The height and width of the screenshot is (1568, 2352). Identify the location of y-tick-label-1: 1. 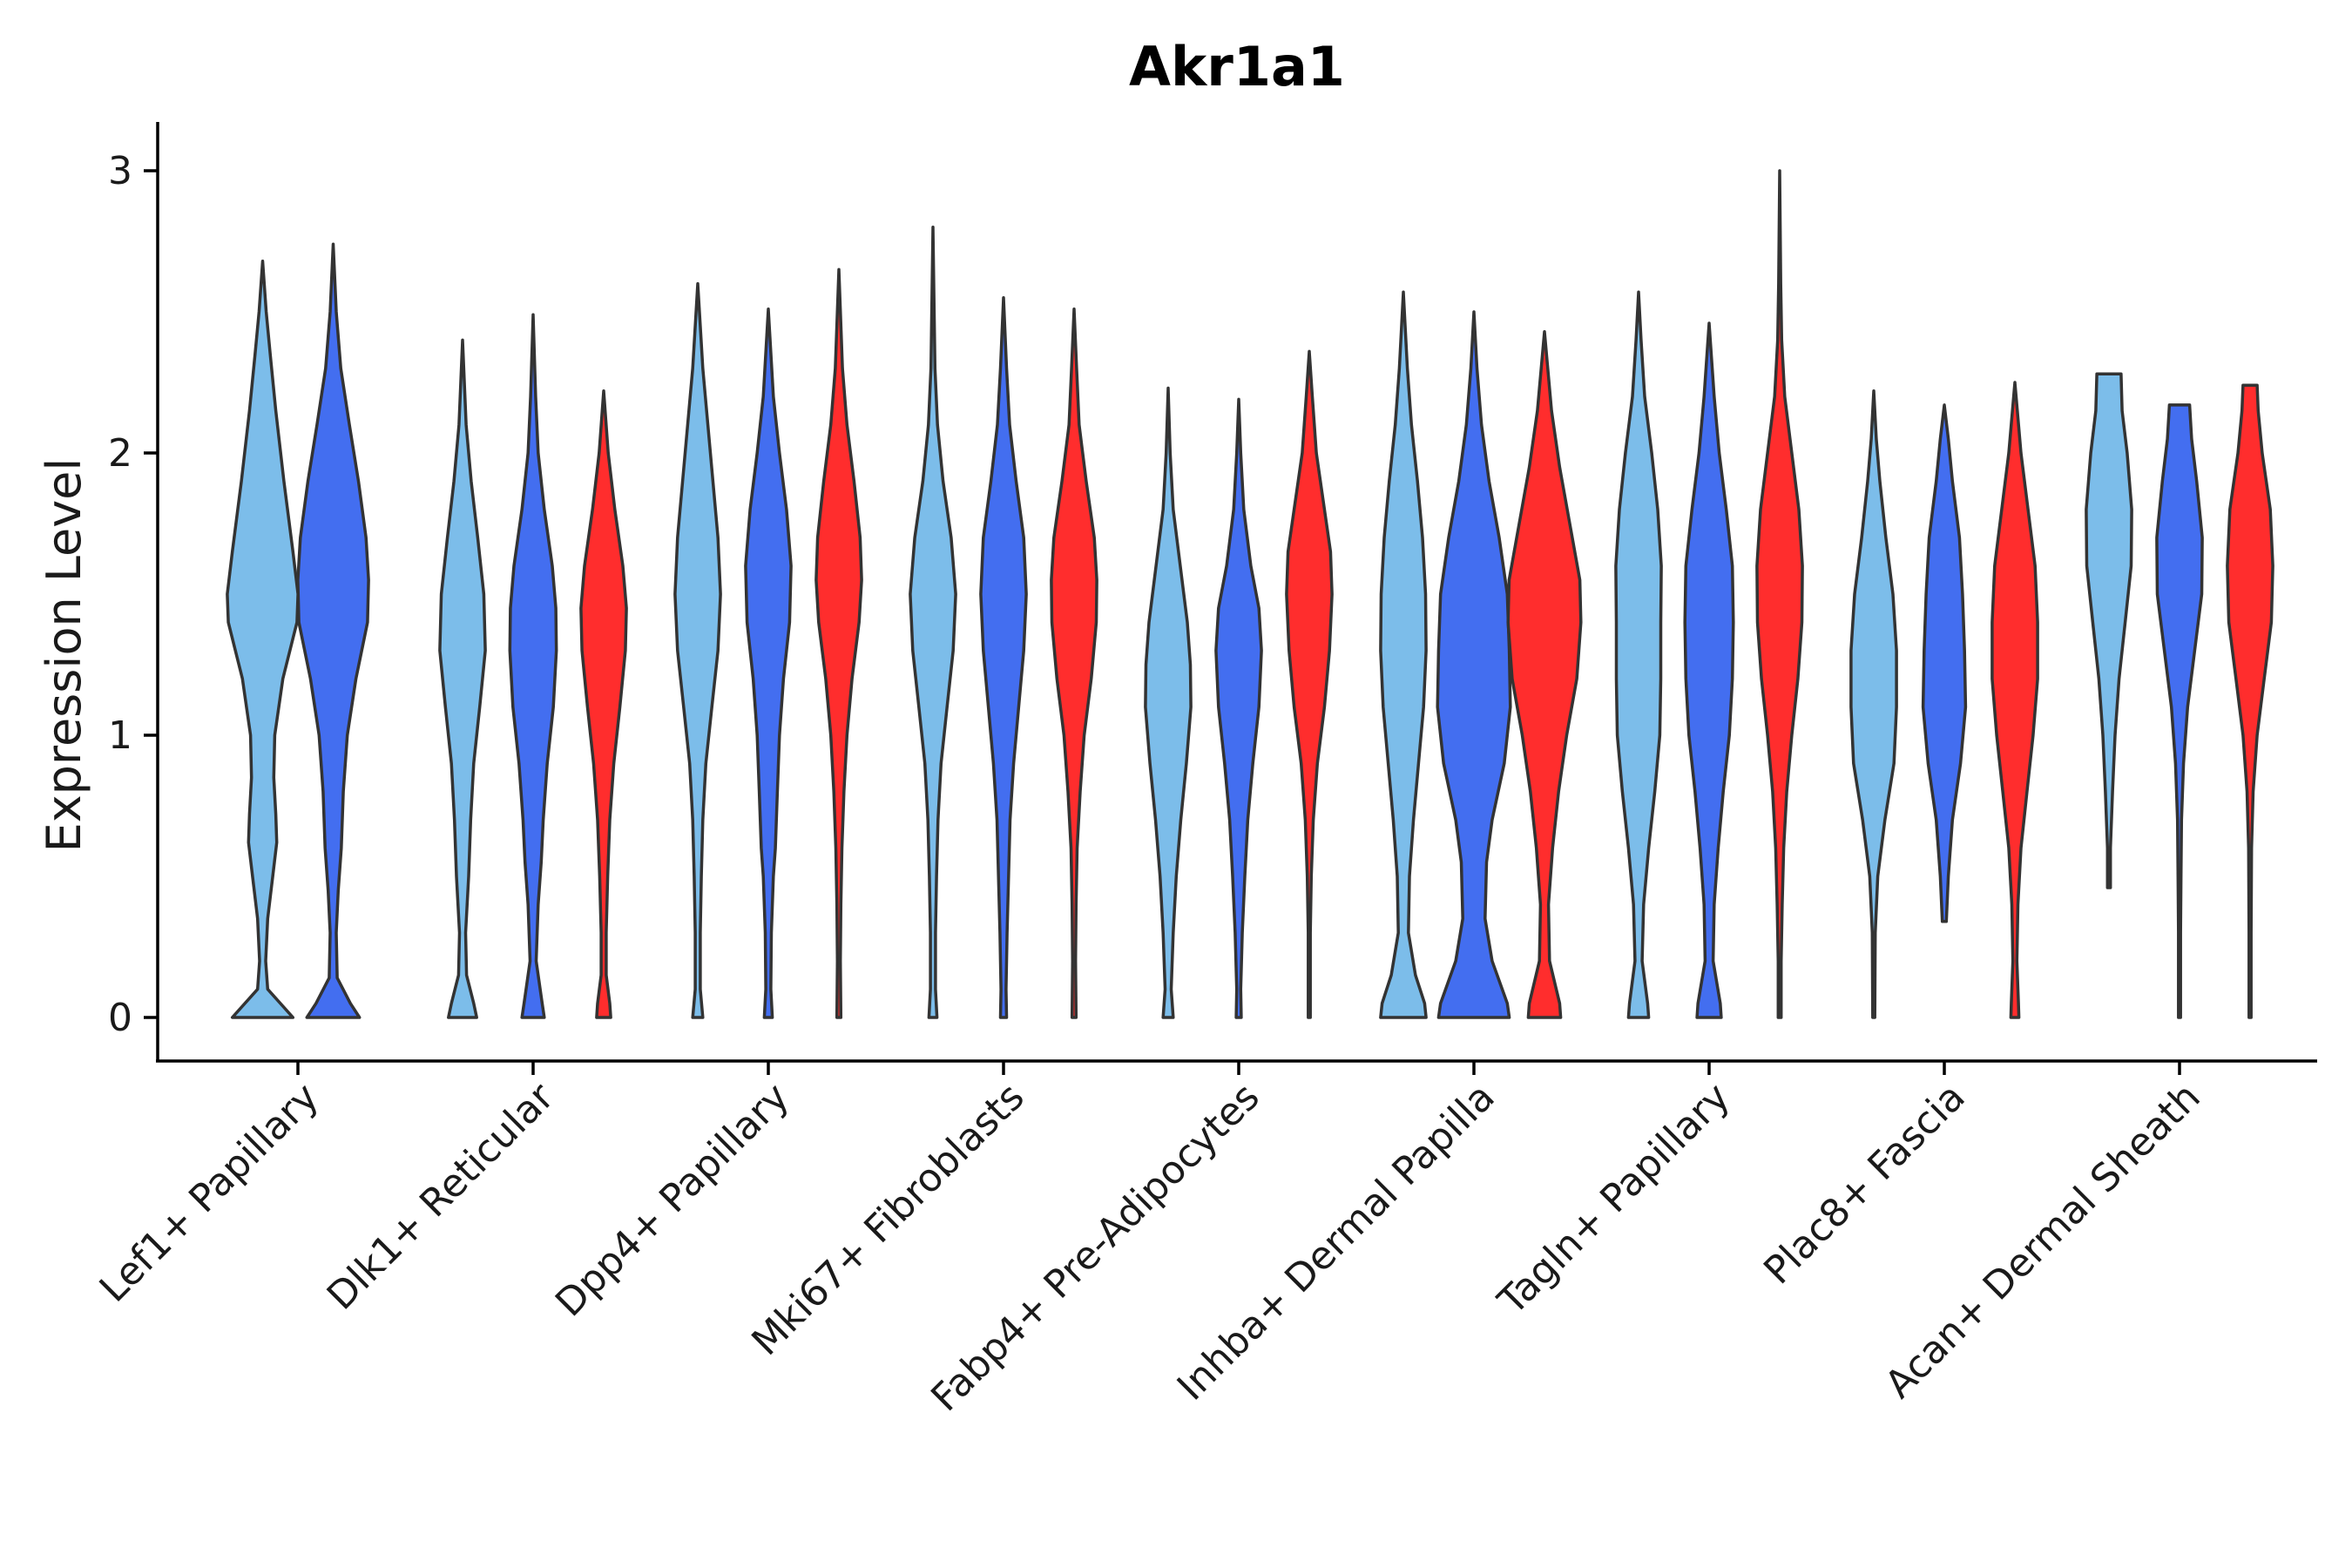
(120, 736).